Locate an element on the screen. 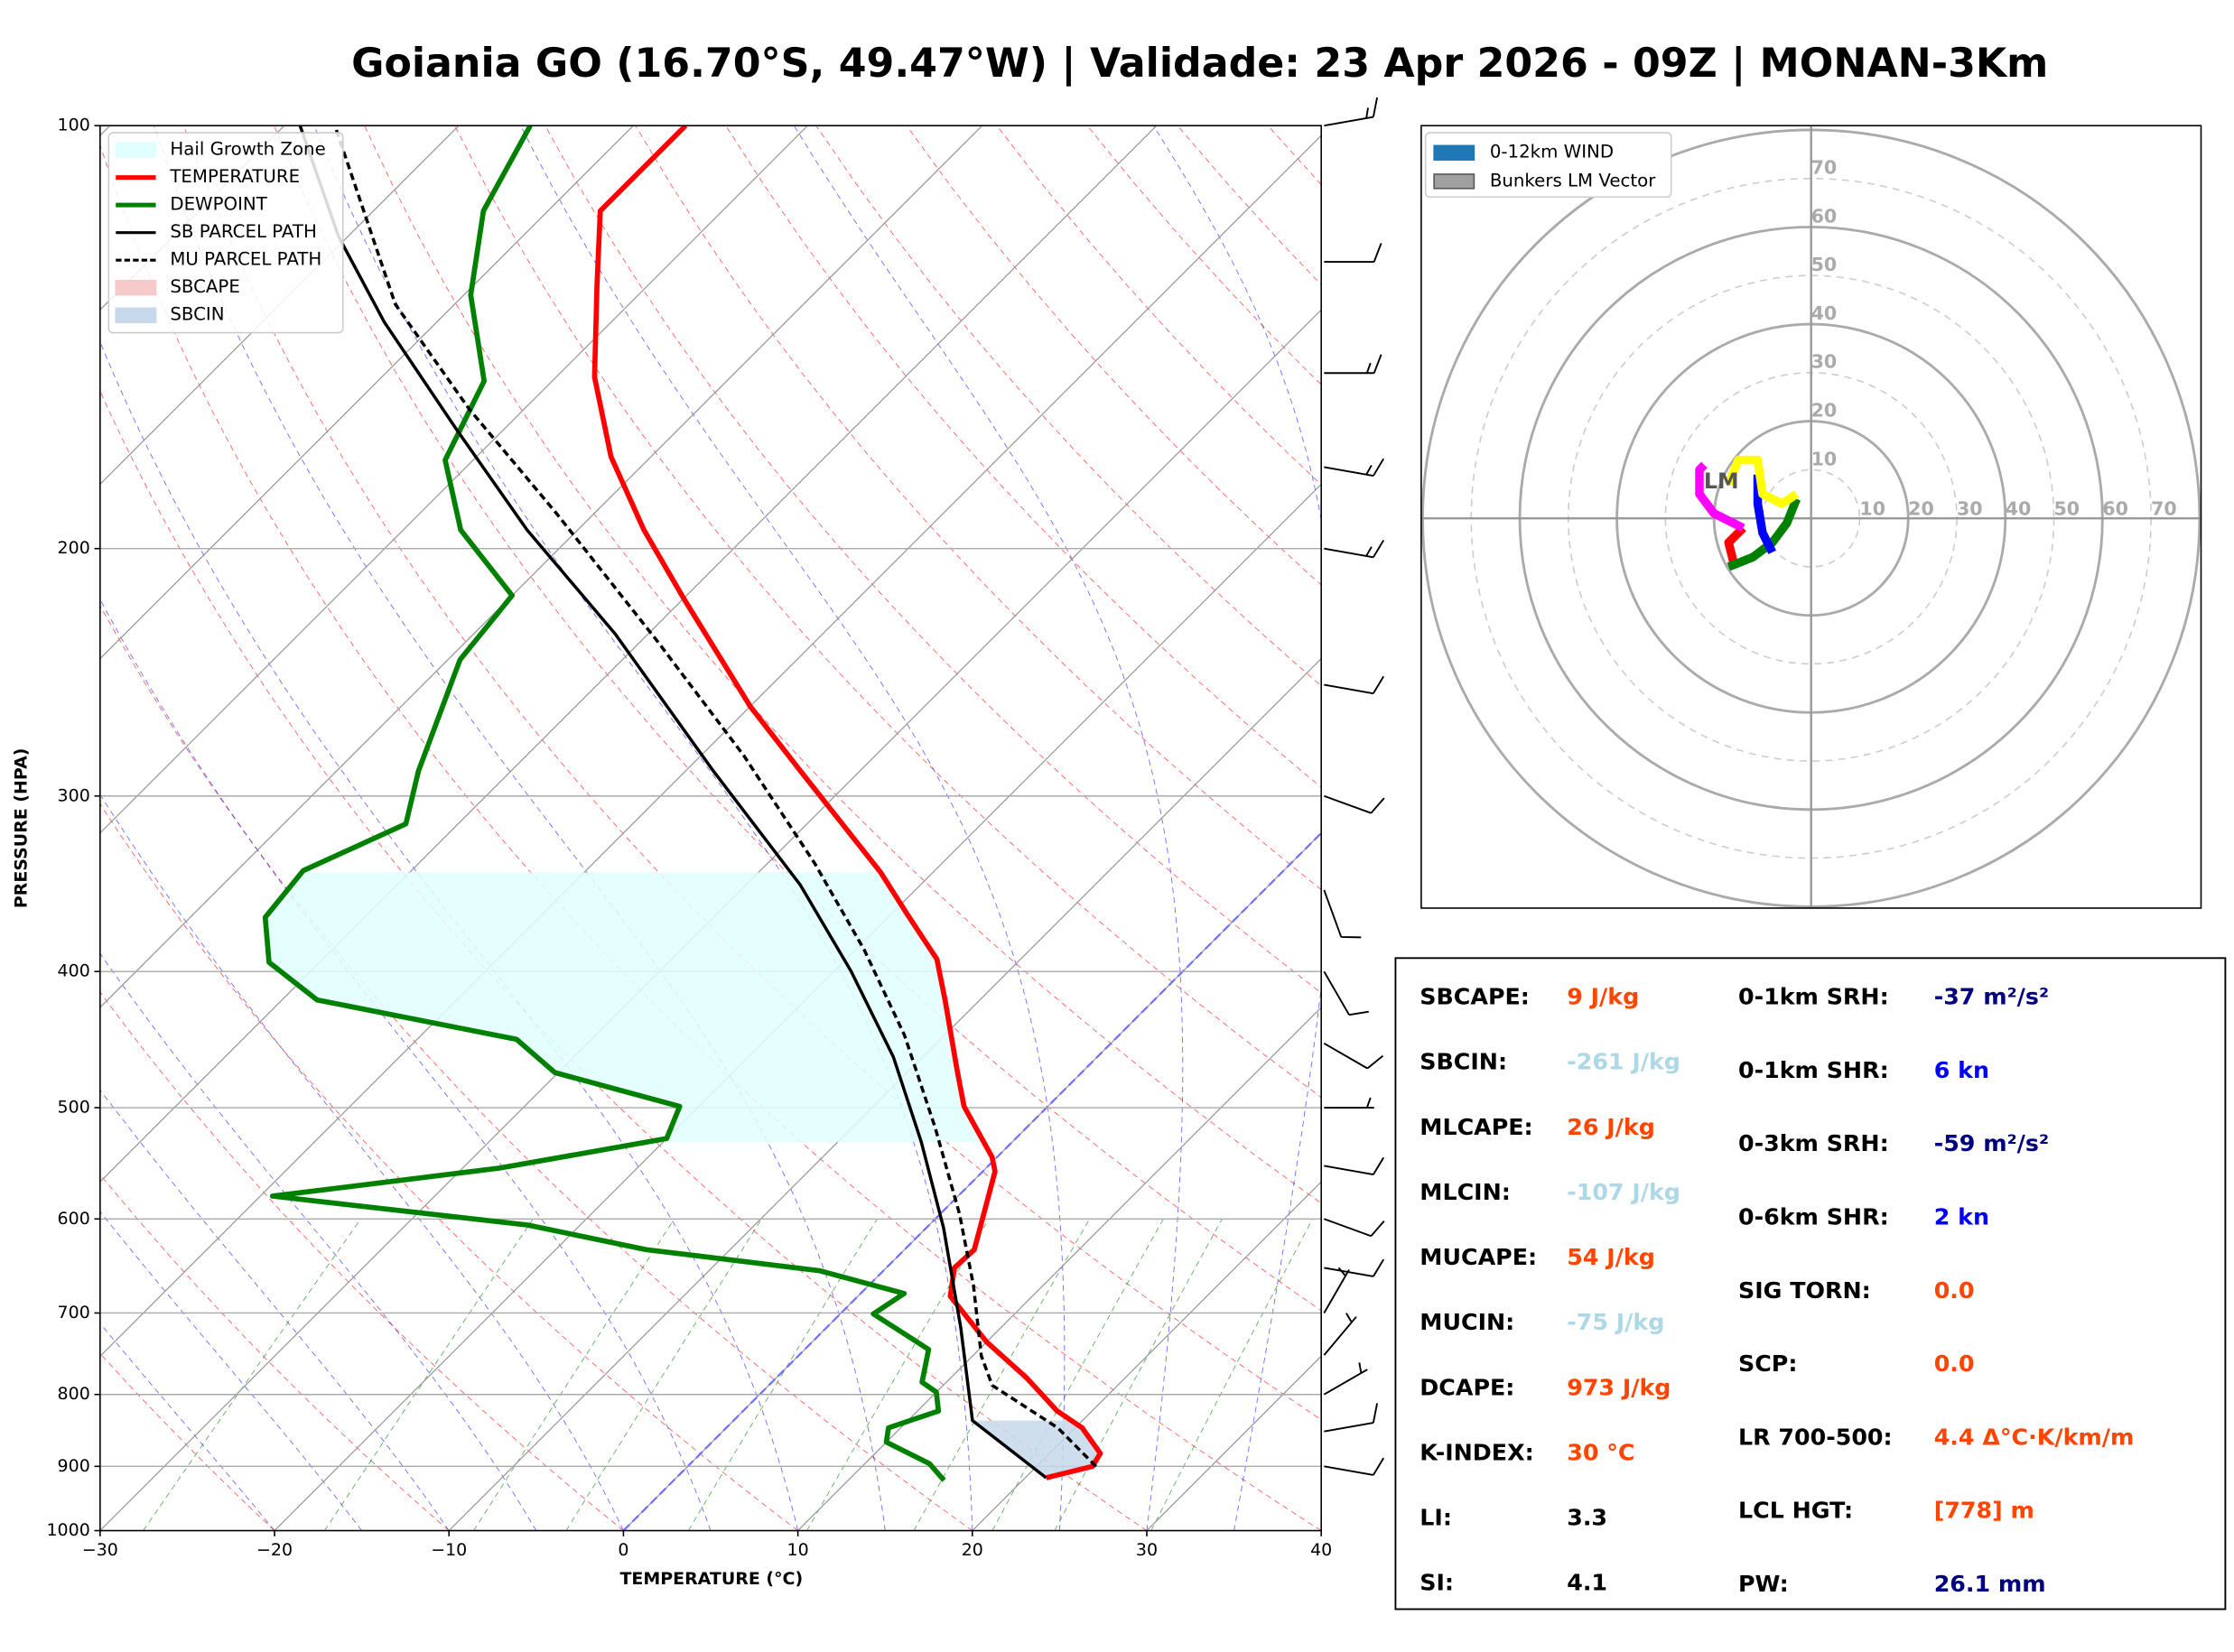 This screenshot has height=1652, width=2234. index-value: 26.1 mm is located at coordinates (1990, 1584).